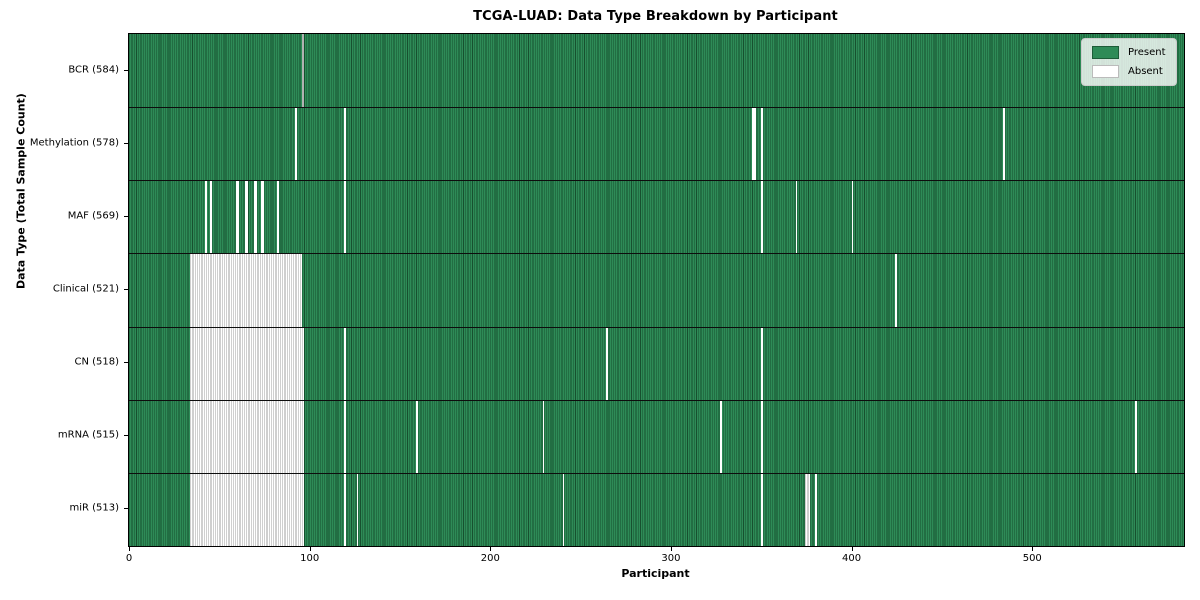 The height and width of the screenshot is (600, 1200). What do you see at coordinates (85, 289) in the screenshot?
I see `y-tick-label: Clinical (521)` at bounding box center [85, 289].